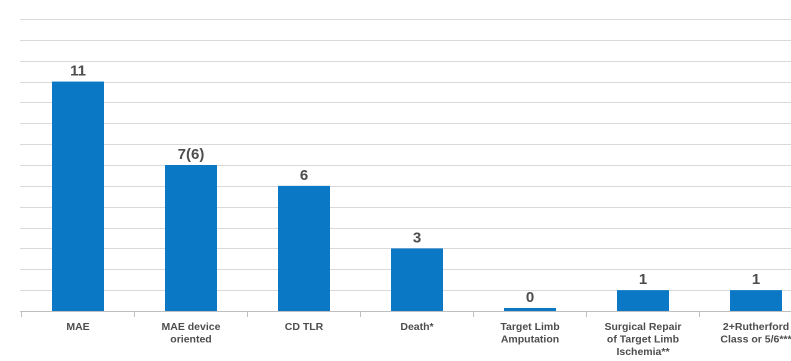 This screenshot has height=361, width=791. Describe the element at coordinates (304, 327) in the screenshot. I see `x-tick-label: CD TLR` at that location.